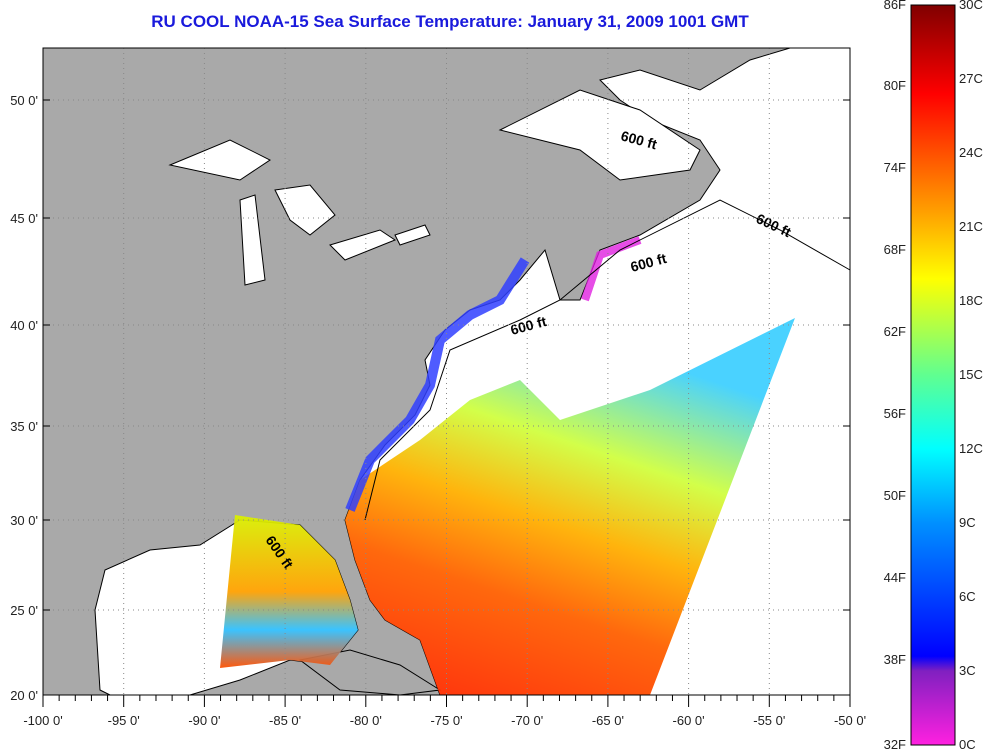 This screenshot has height=754, width=984. Describe the element at coordinates (608, 720) in the screenshot. I see `lon-label: -65 0'` at that location.